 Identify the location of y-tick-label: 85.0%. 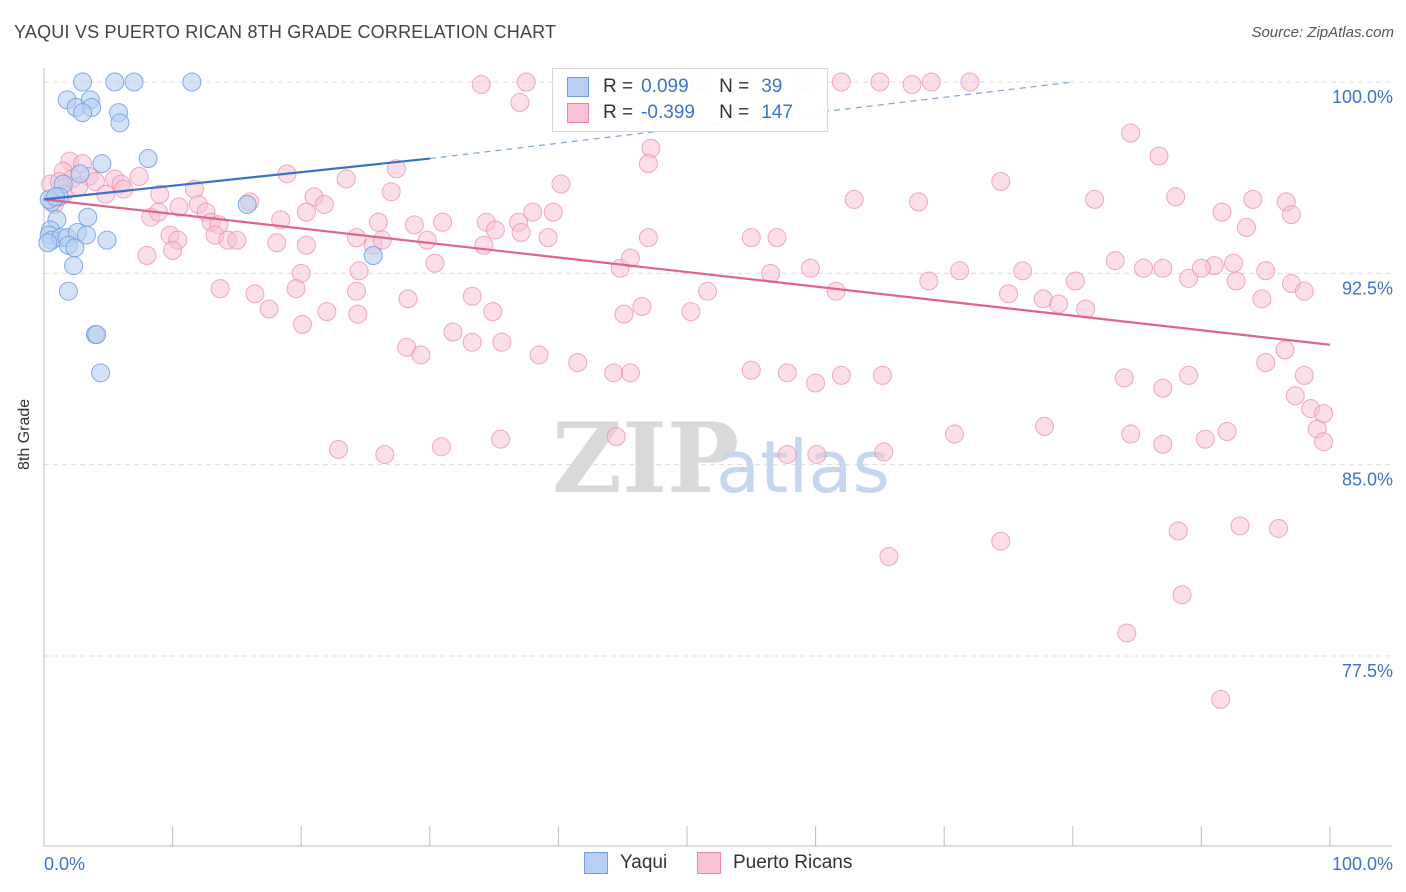
(1367, 480).